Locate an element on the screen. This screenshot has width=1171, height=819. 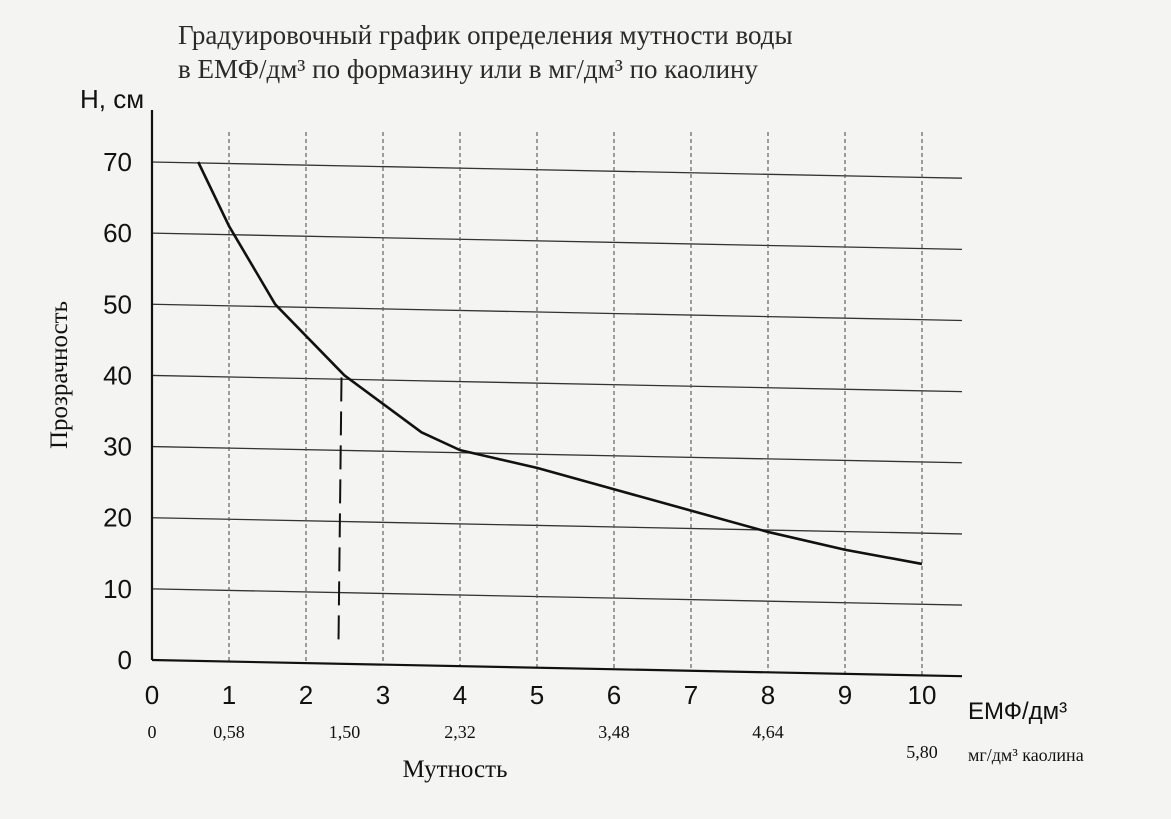
x-tick-label: 5 is located at coordinates (537, 695).